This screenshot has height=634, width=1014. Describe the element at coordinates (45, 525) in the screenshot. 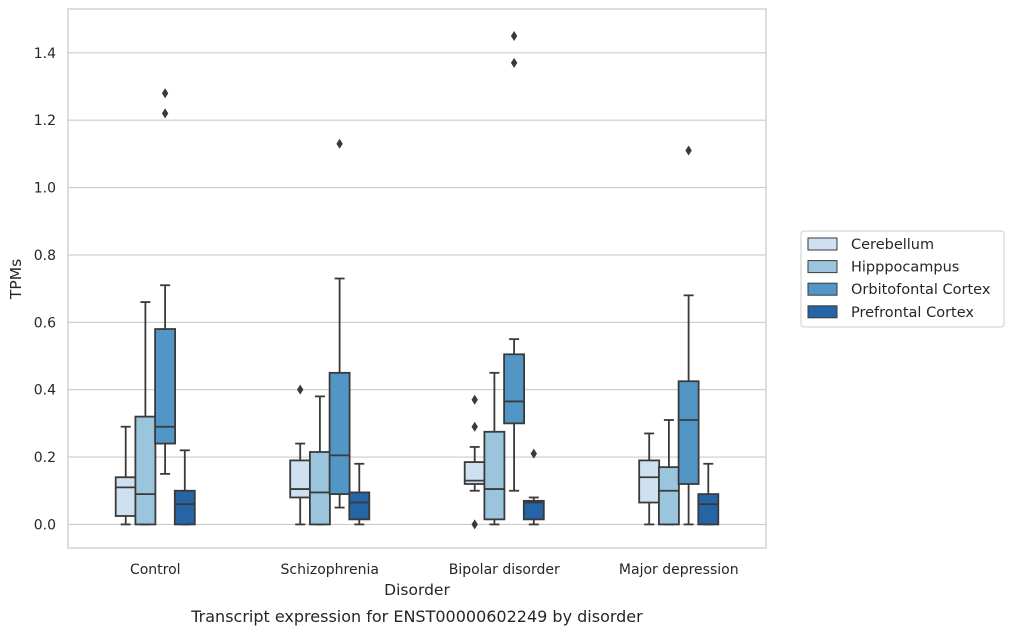

I see `y-tick-label: 0.0` at that location.